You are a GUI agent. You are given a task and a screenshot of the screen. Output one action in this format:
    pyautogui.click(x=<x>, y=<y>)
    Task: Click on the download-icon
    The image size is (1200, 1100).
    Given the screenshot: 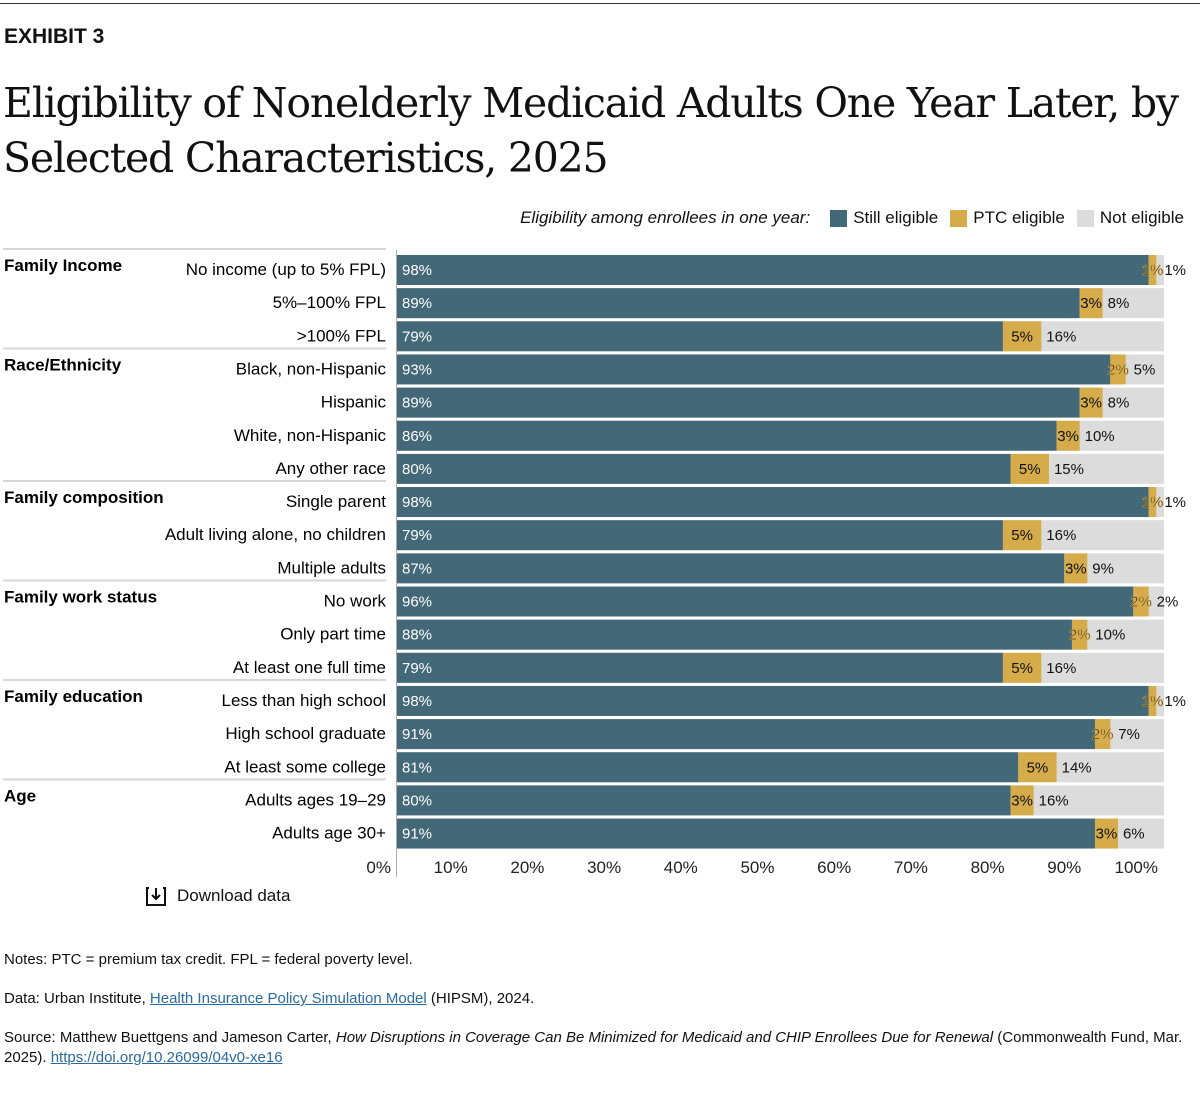 What is the action you would take?
    pyautogui.click(x=156, y=896)
    